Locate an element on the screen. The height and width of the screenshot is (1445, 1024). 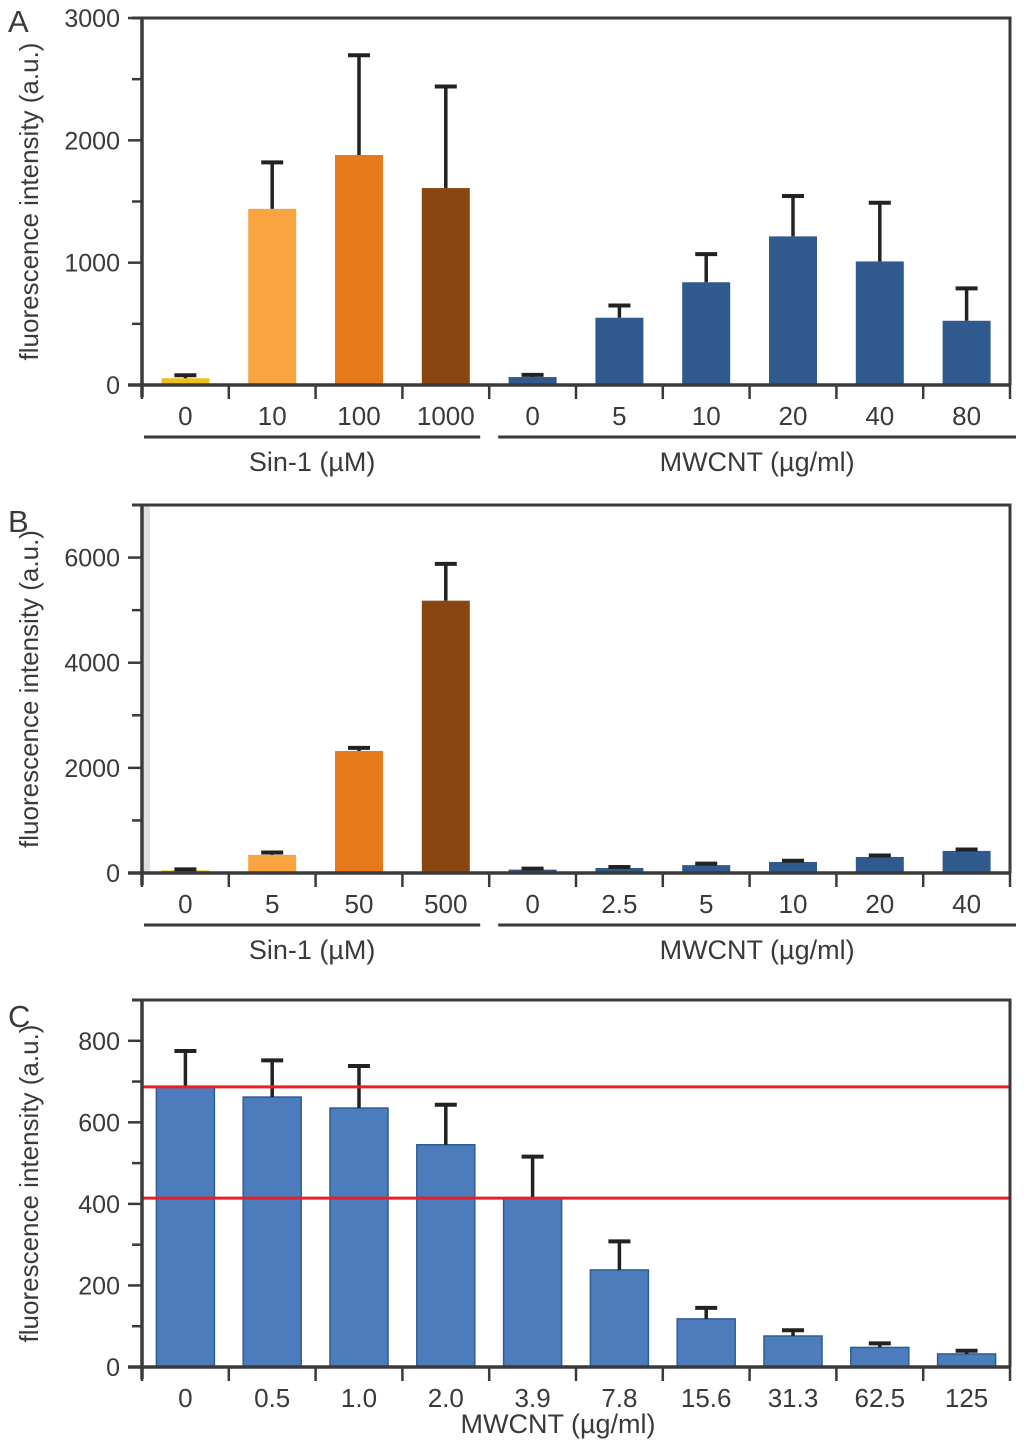
x-tick-label: 3.9 is located at coordinates (533, 1398).